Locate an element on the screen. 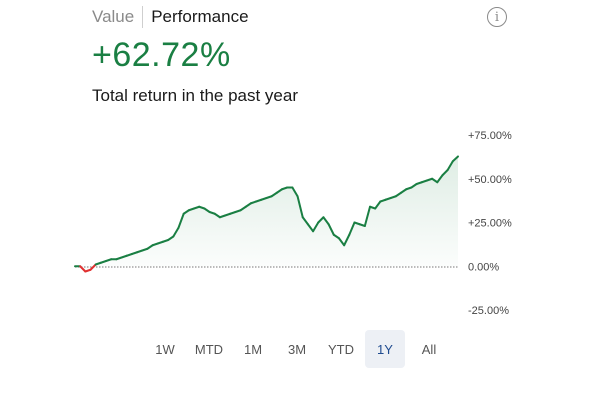 The image size is (600, 400). range-all: All is located at coordinates (429, 349).